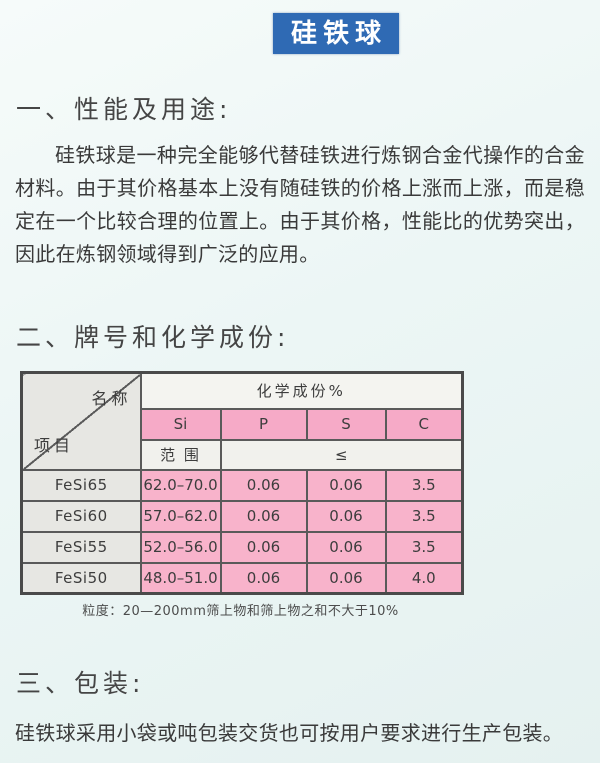 Image resolution: width=600 pixels, height=763 pixels. Describe the element at coordinates (289, 733) in the screenshot. I see `section3-paragraph: 硅铁球采用小袋或吨包装交货也可按用户要求进行生产包装。` at that location.